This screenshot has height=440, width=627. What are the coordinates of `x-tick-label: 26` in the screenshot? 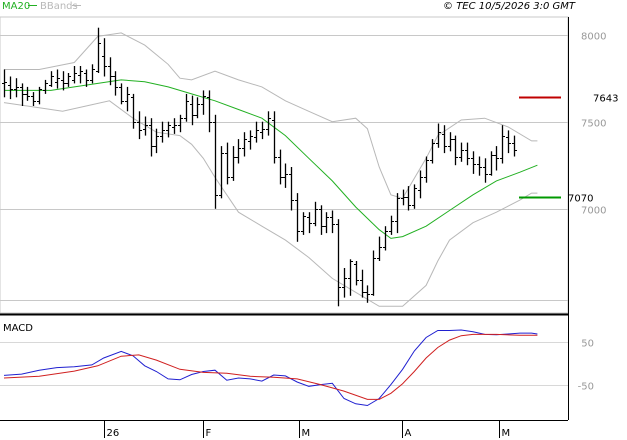 It's located at (113, 433).